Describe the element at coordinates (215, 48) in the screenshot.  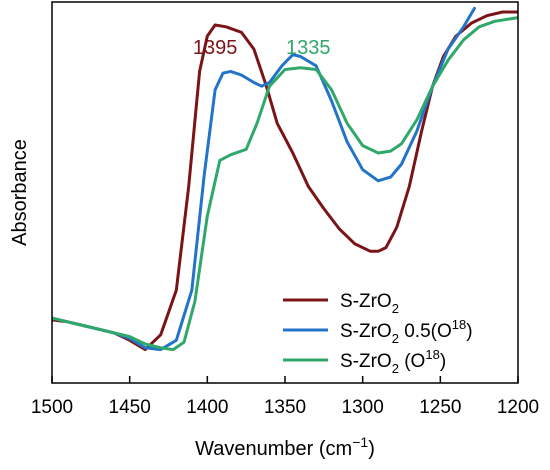
I see `peak-annotation-1: 1395` at that location.